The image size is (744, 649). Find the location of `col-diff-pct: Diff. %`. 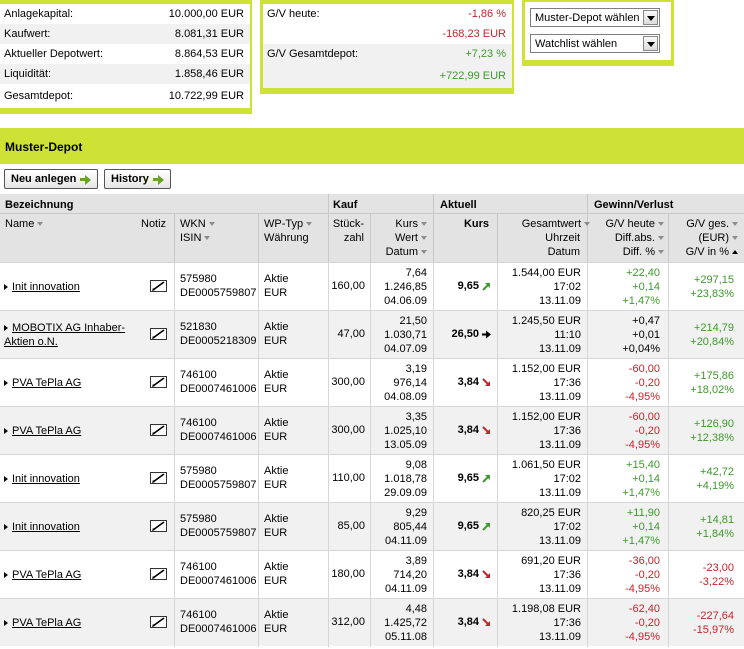

col-diff-pct: Diff. % is located at coordinates (643, 252).